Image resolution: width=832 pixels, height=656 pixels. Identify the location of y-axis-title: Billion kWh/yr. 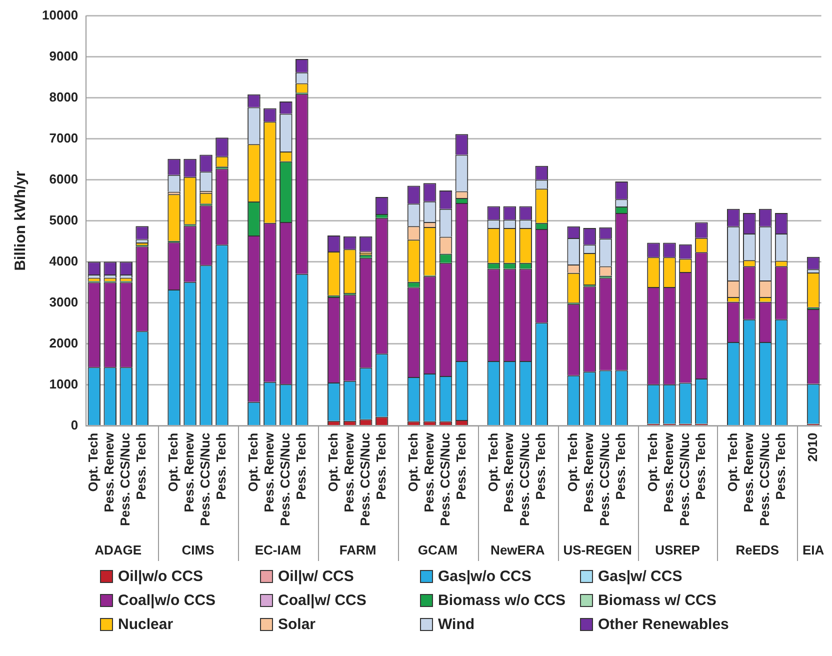
(21, 220).